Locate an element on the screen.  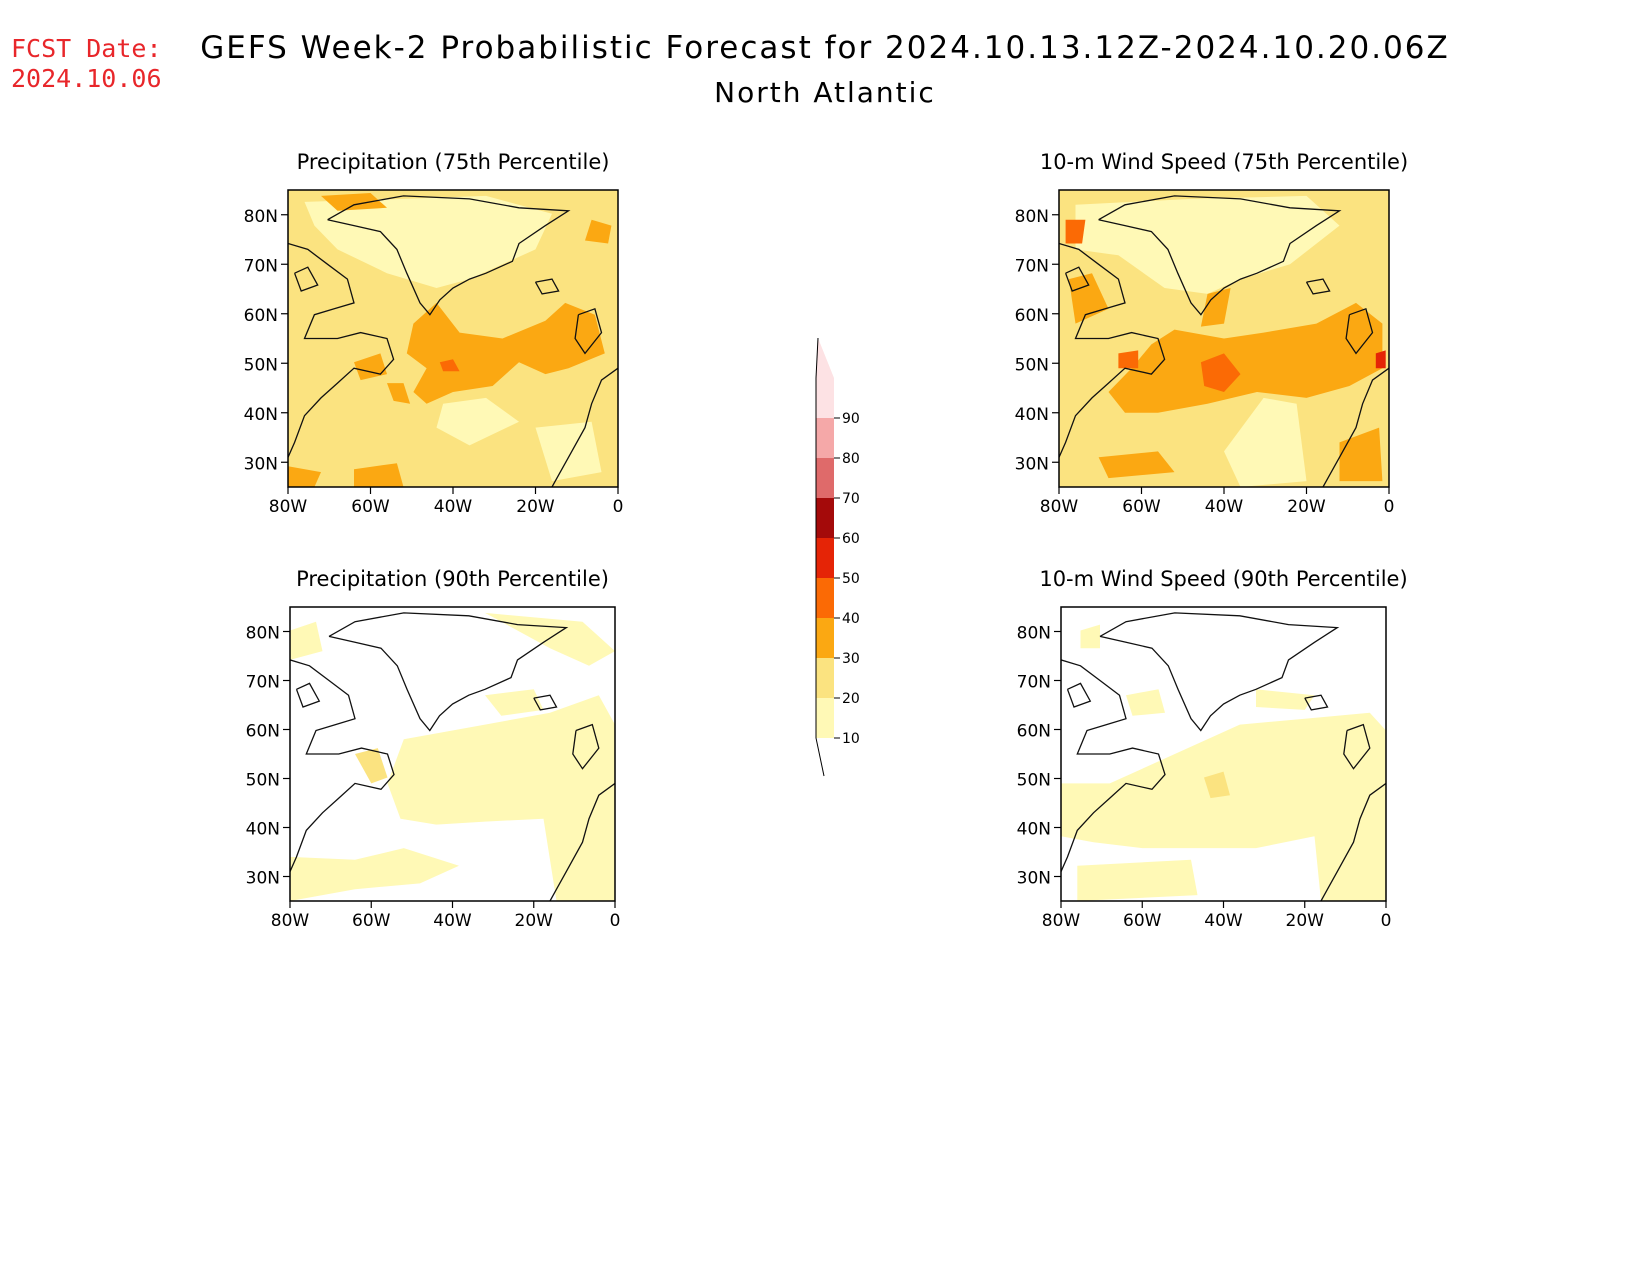
panel-title: 10-m Wind Speed (90th Percentile) is located at coordinates (1223, 579).